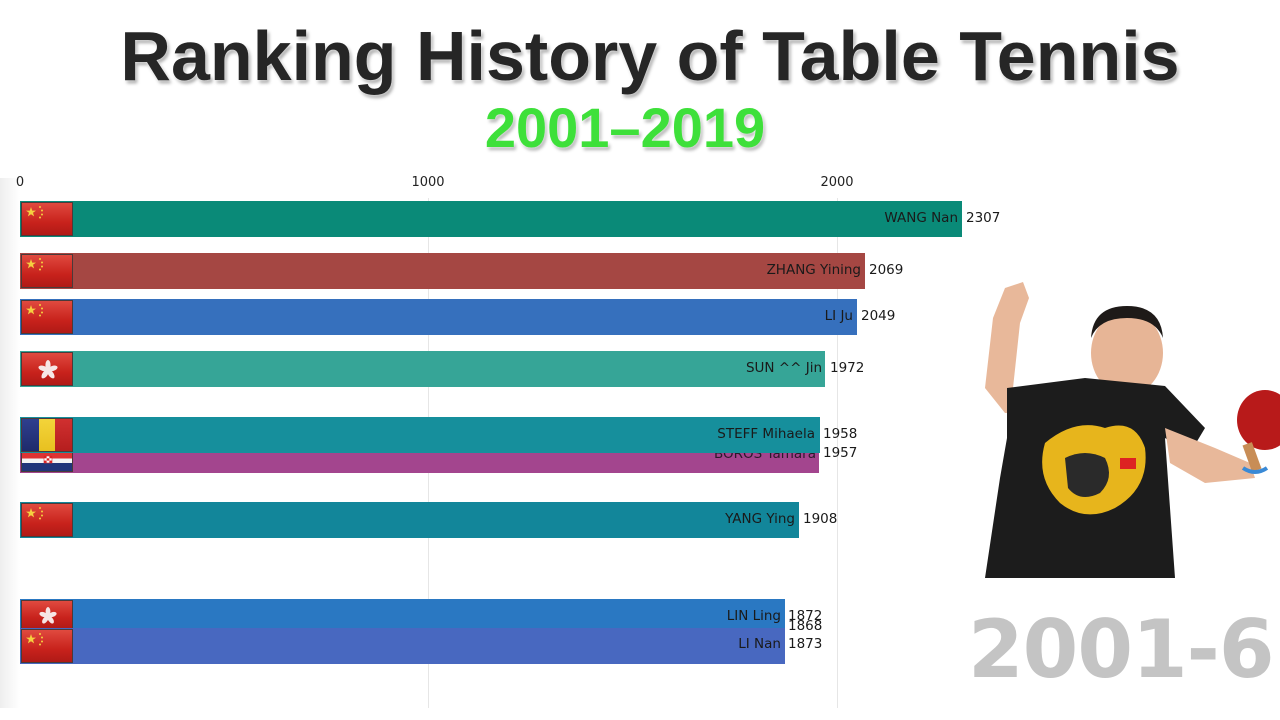 The height and width of the screenshot is (720, 1280). Describe the element at coordinates (1121, 649) in the screenshot. I see `period-label: 2001-6` at that location.